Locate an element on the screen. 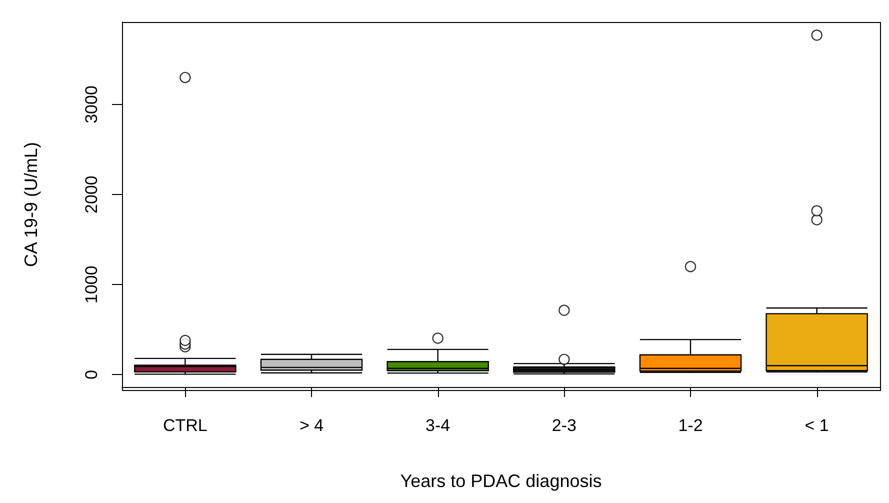 The width and height of the screenshot is (889, 503). x-tick-label: CTRL is located at coordinates (185, 425).